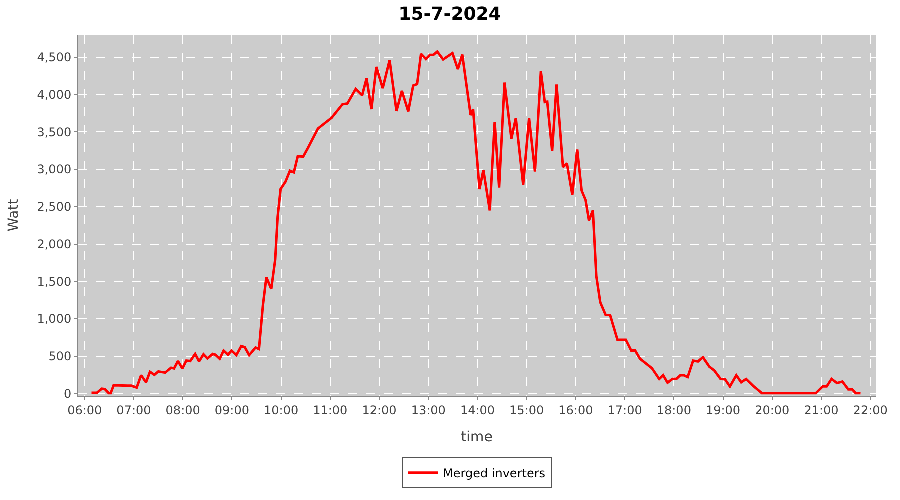  What do you see at coordinates (477, 438) in the screenshot?
I see `x-axis-title: time` at bounding box center [477, 438].